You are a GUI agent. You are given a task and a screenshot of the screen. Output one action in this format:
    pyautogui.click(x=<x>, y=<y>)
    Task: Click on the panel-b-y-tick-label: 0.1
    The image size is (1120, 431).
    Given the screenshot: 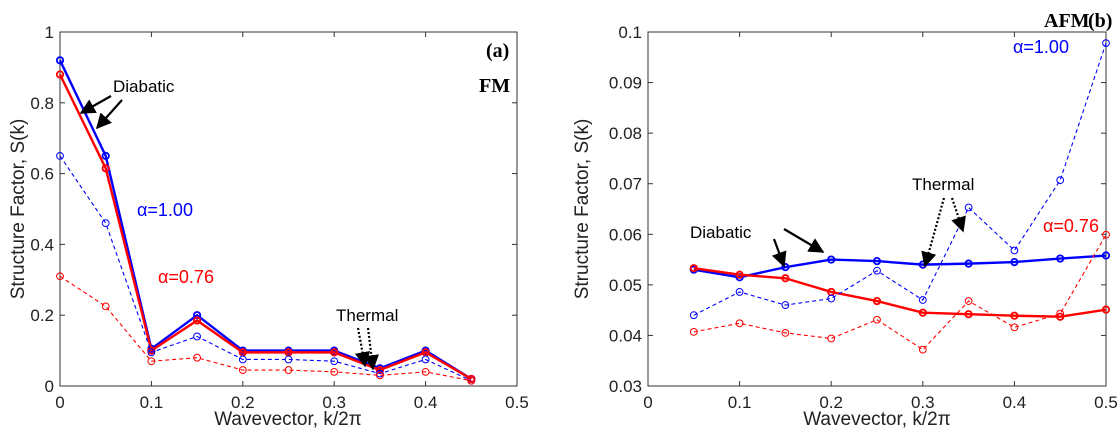 What is the action you would take?
    pyautogui.click(x=630, y=32)
    